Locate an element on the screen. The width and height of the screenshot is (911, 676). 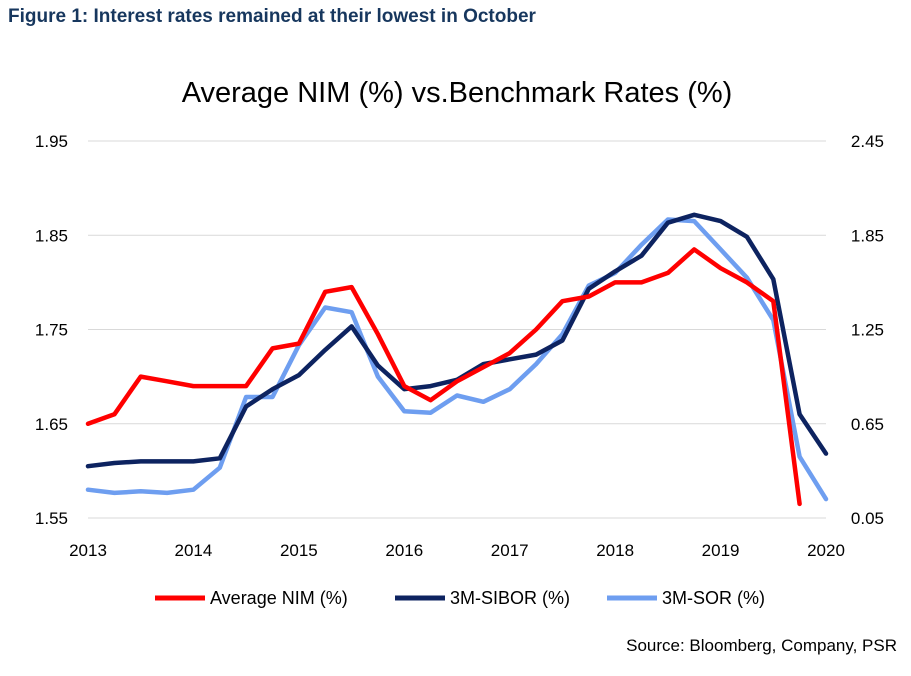
y-right-tick-label: 0.65 is located at coordinates (867, 424).